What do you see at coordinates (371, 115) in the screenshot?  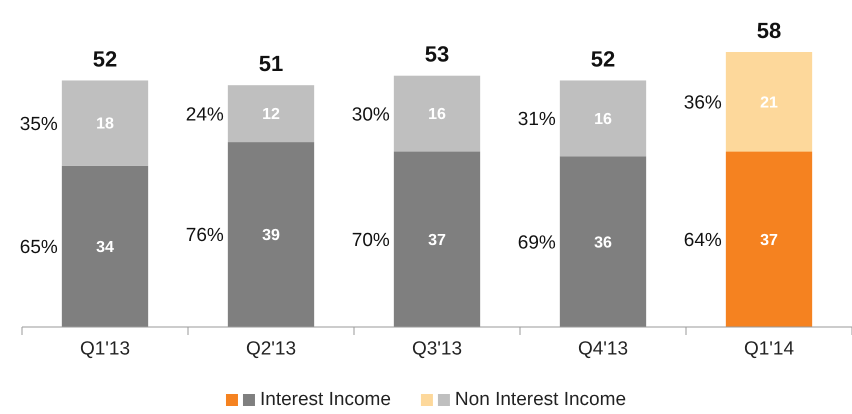 I see `annotation: 30%` at bounding box center [371, 115].